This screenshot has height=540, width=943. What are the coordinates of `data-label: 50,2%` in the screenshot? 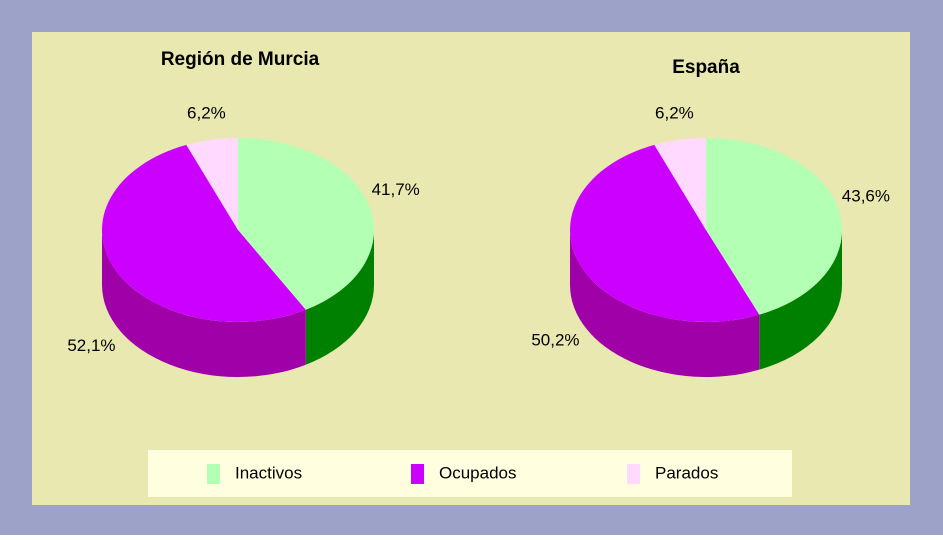 It's located at (555, 339).